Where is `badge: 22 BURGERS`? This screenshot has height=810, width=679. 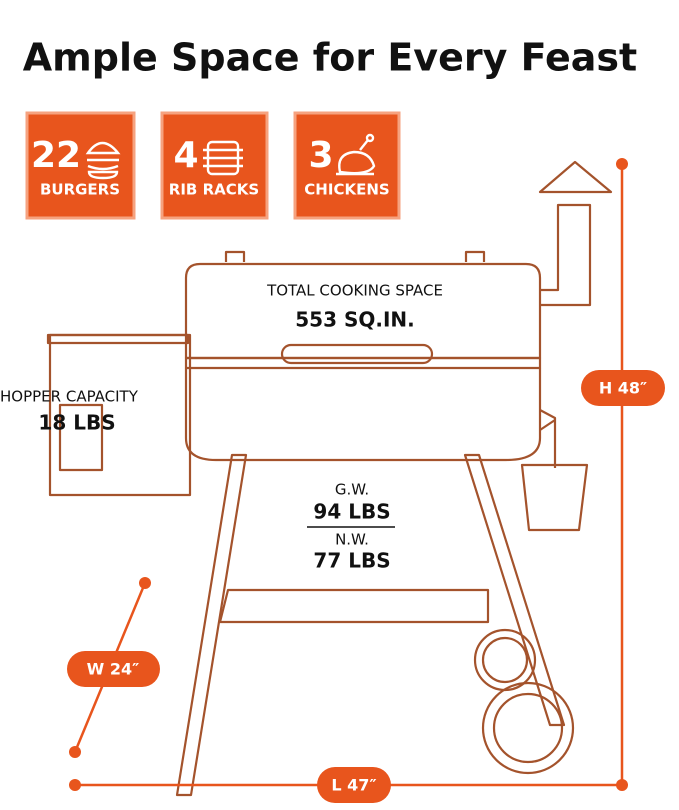 badge: 22 BURGERS is located at coordinates (80, 165).